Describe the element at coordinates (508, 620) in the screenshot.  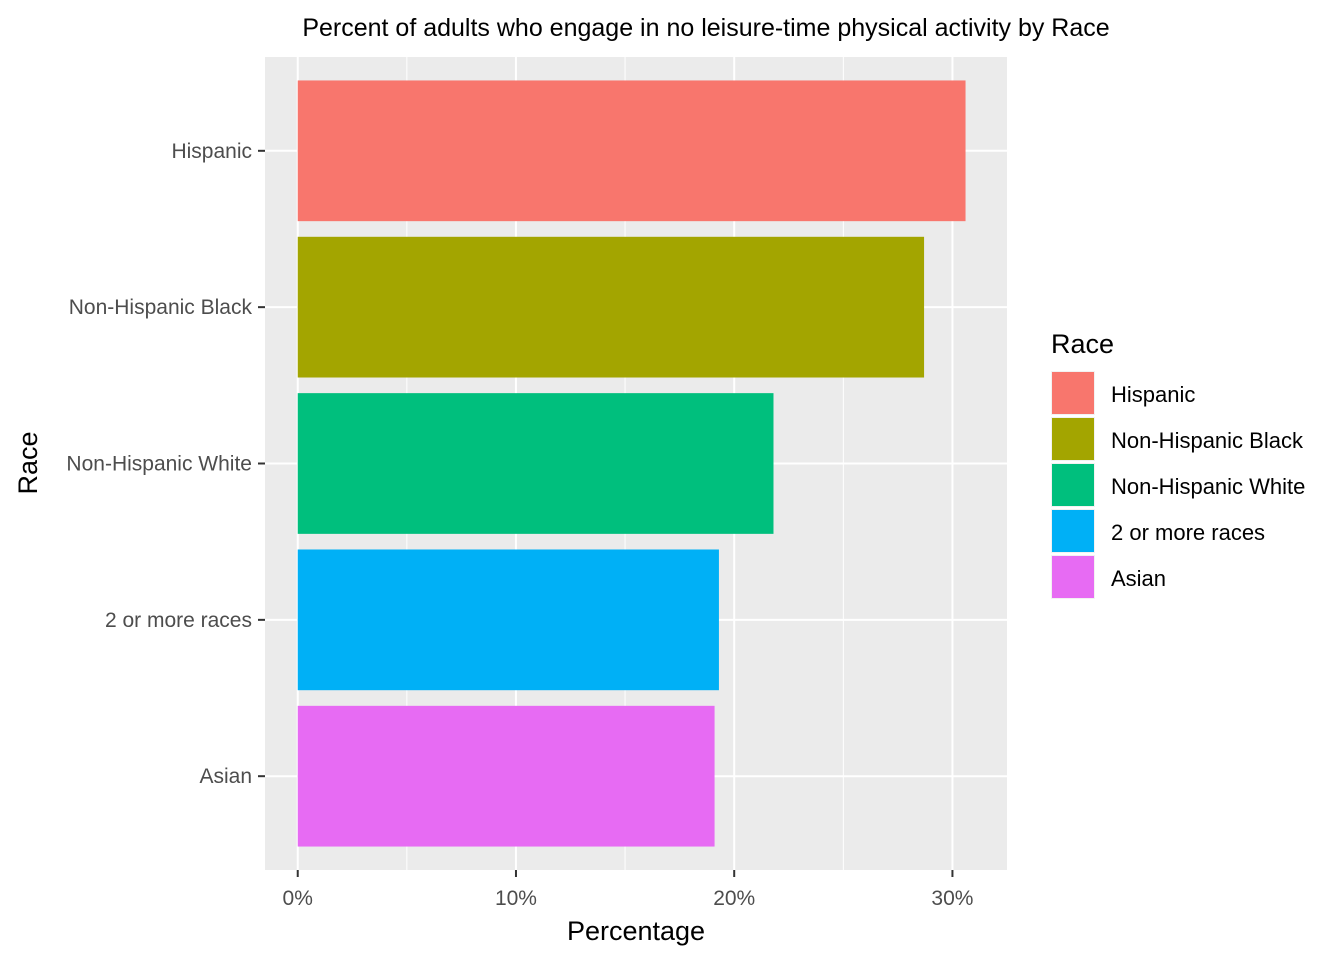
I see `bar-2-or-more-races` at that location.